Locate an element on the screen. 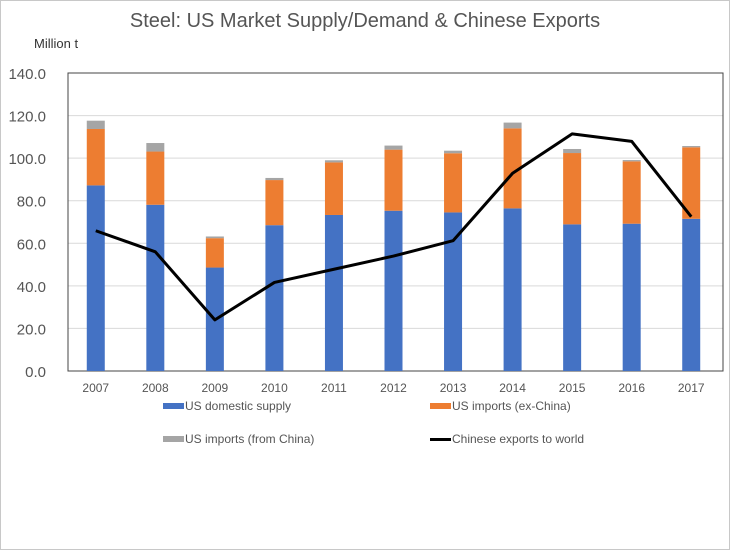 The height and width of the screenshot is (550, 730). y-tick-label: 20.0 is located at coordinates (31, 329).